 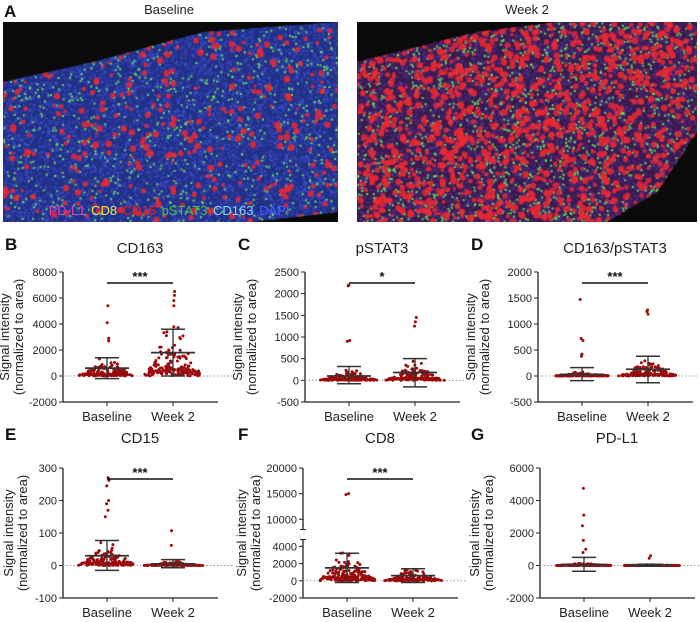 I want to click on y-tick-label: -500, so click(x=288, y=403).